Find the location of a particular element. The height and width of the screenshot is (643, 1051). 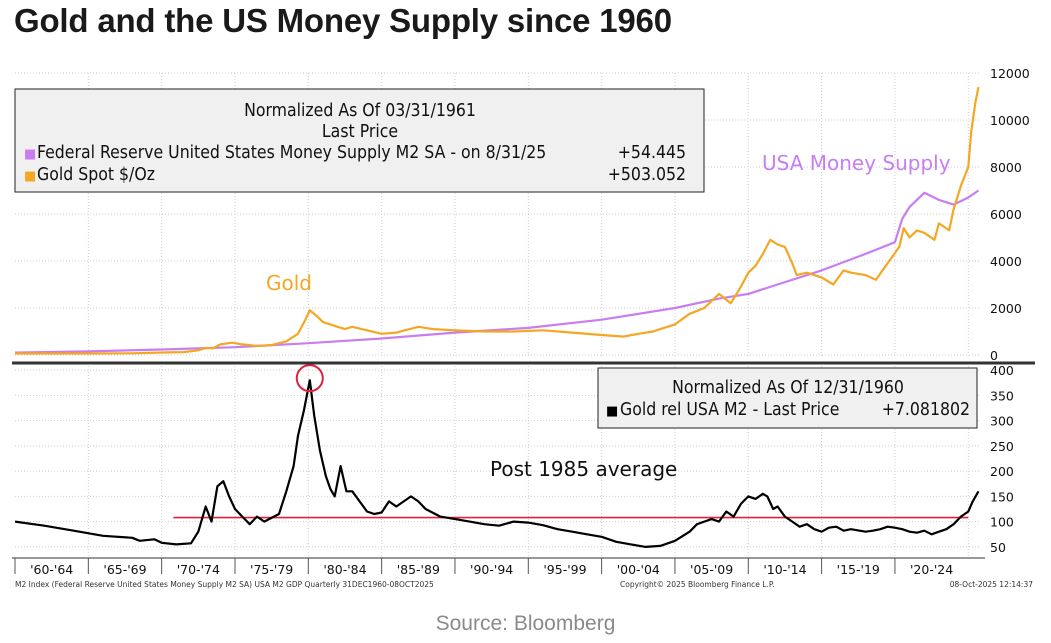

footer-center: Copyright© 2025 Bloomberg Finance L.P. is located at coordinates (697, 584).